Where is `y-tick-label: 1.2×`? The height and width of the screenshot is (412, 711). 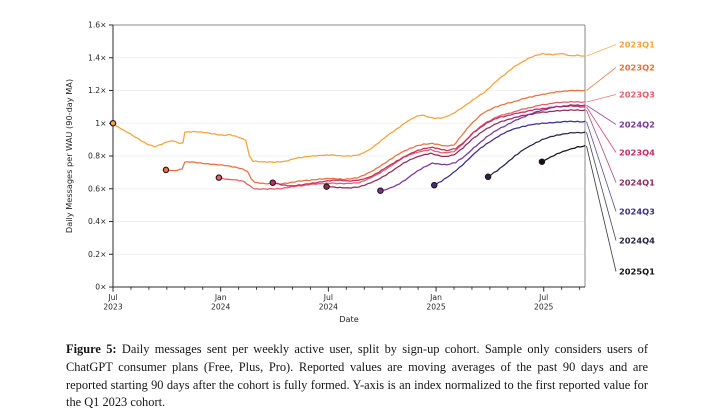
y-tick-label: 1.2× is located at coordinates (97, 90).